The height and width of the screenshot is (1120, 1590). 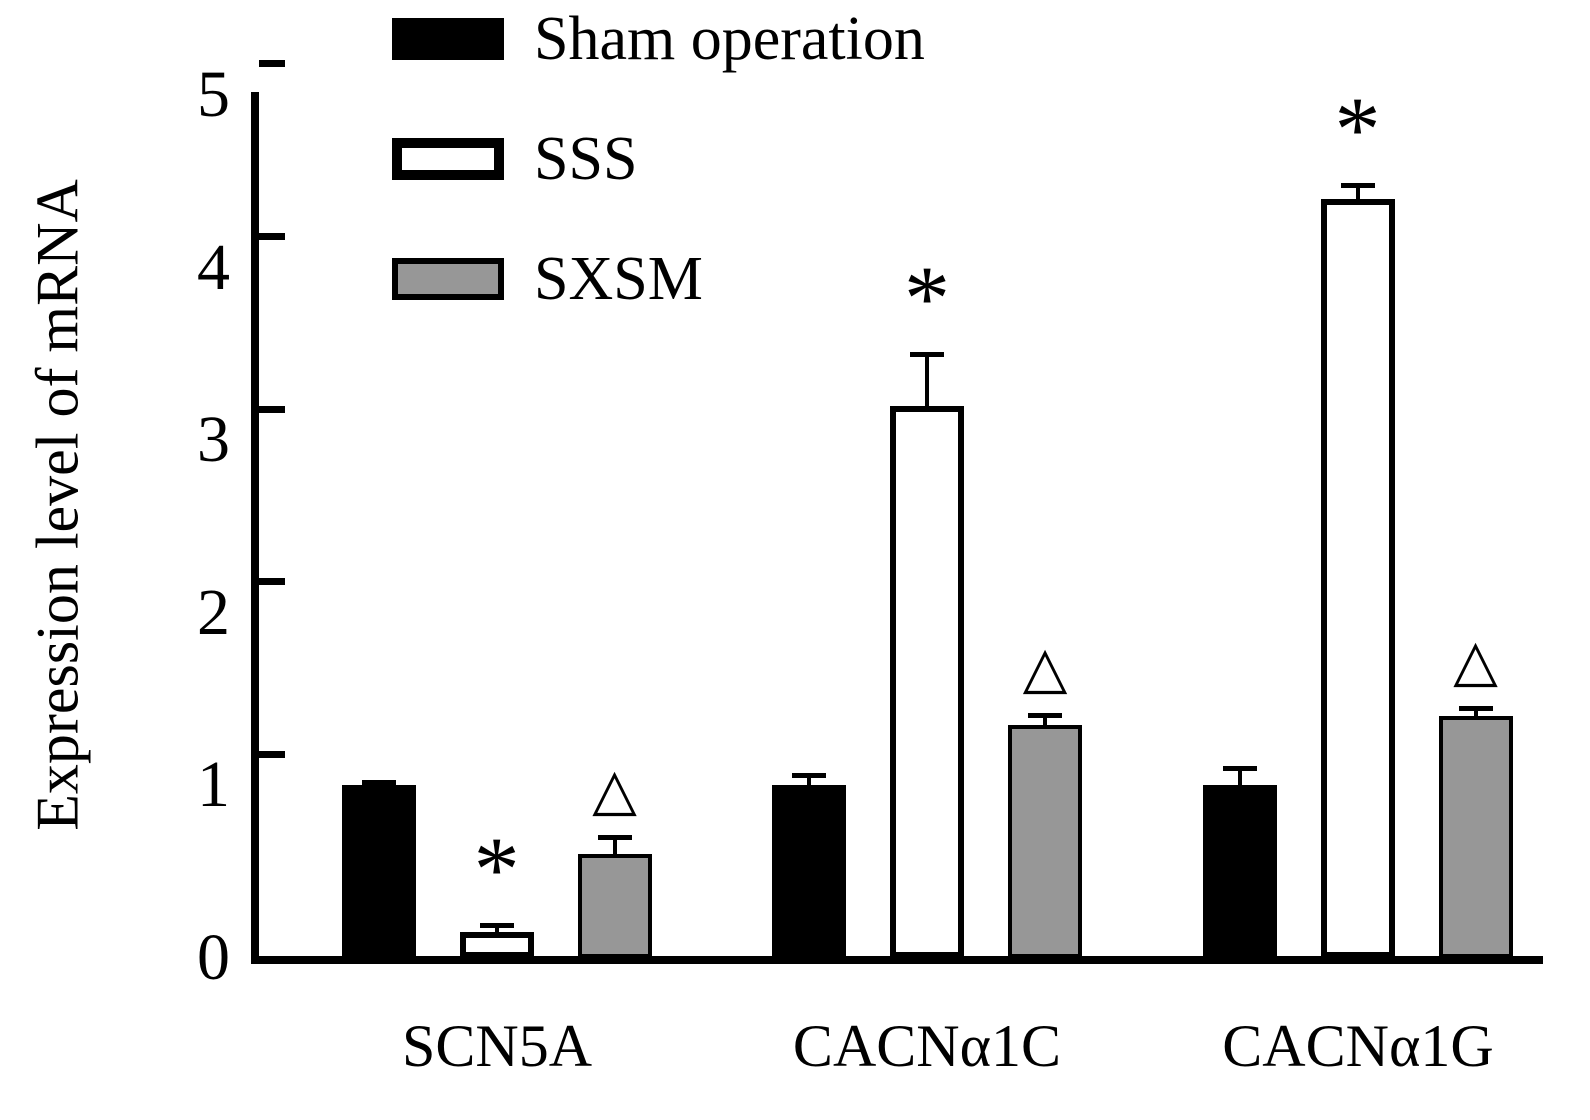 I want to click on legend-swatch-sxsm, so click(x=448, y=279).